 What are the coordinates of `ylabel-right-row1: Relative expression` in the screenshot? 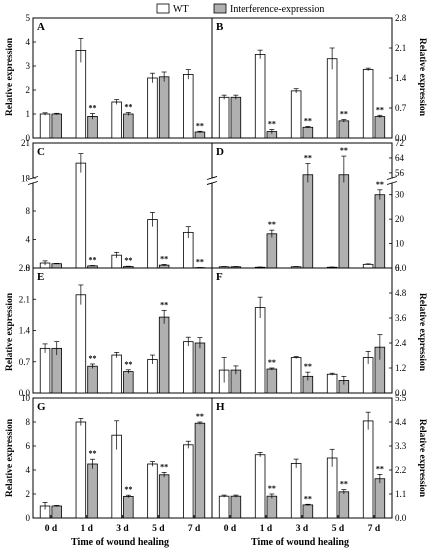 It's located at (422, 77).